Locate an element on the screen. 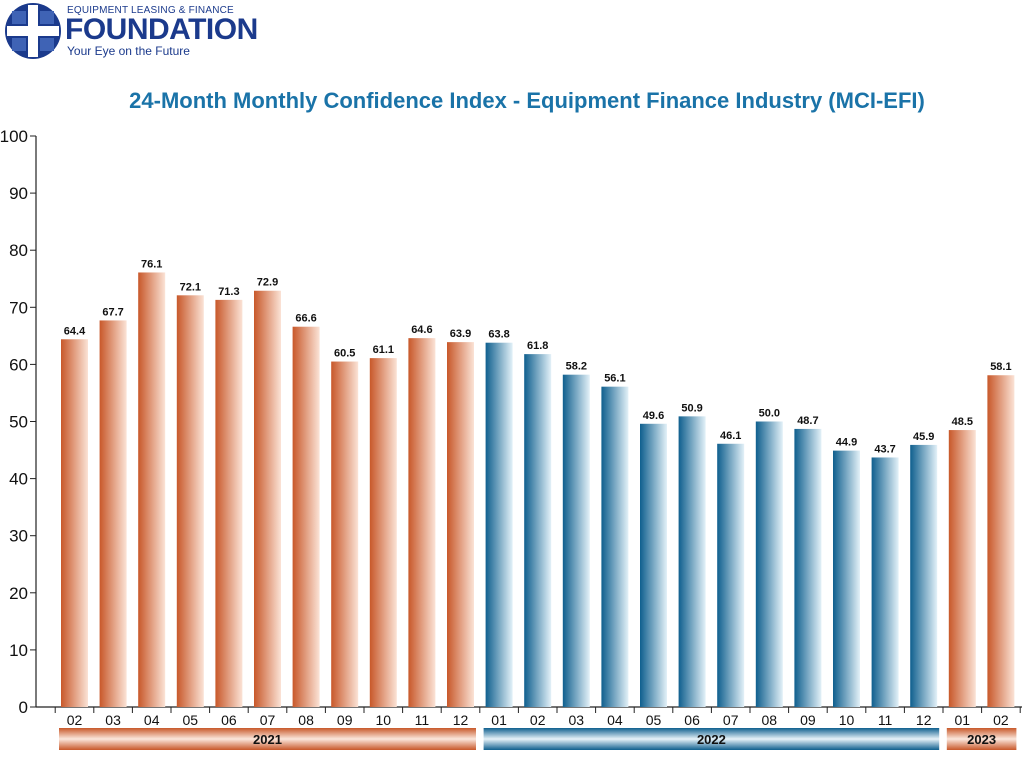 Image resolution: width=1024 pixels, height=760 pixels. year-label: 2022 is located at coordinates (711, 739).